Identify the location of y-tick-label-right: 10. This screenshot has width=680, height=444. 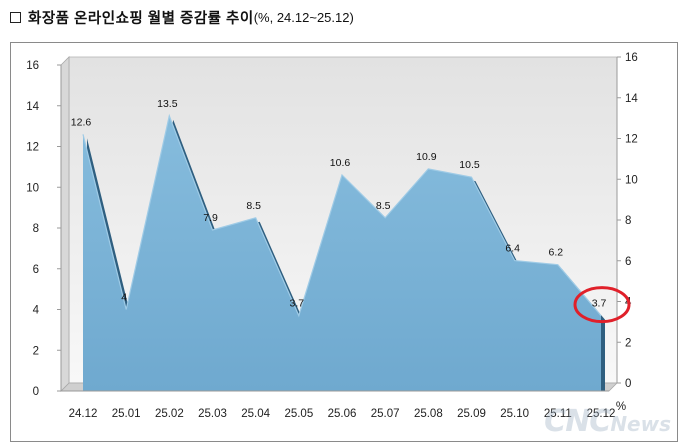
(631, 180).